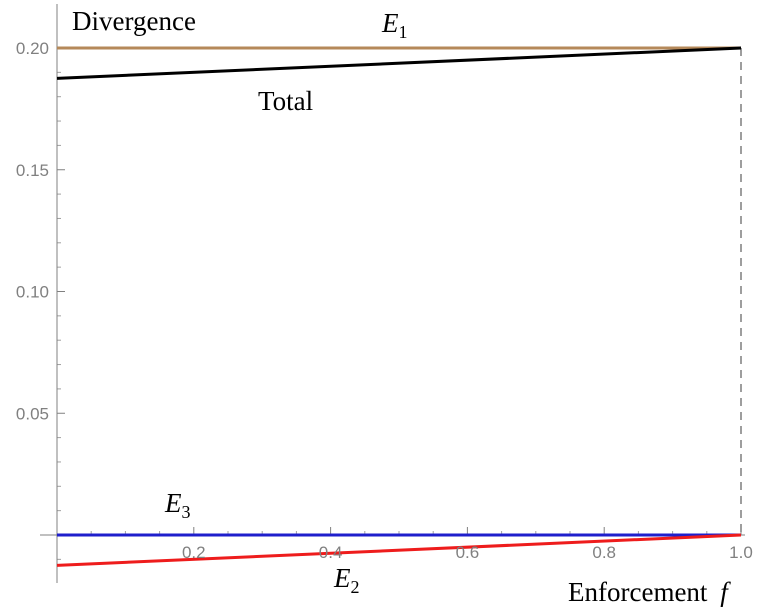 The image size is (759, 611). What do you see at coordinates (194, 552) in the screenshot?
I see `x-tick-label: 0.2` at bounding box center [194, 552].